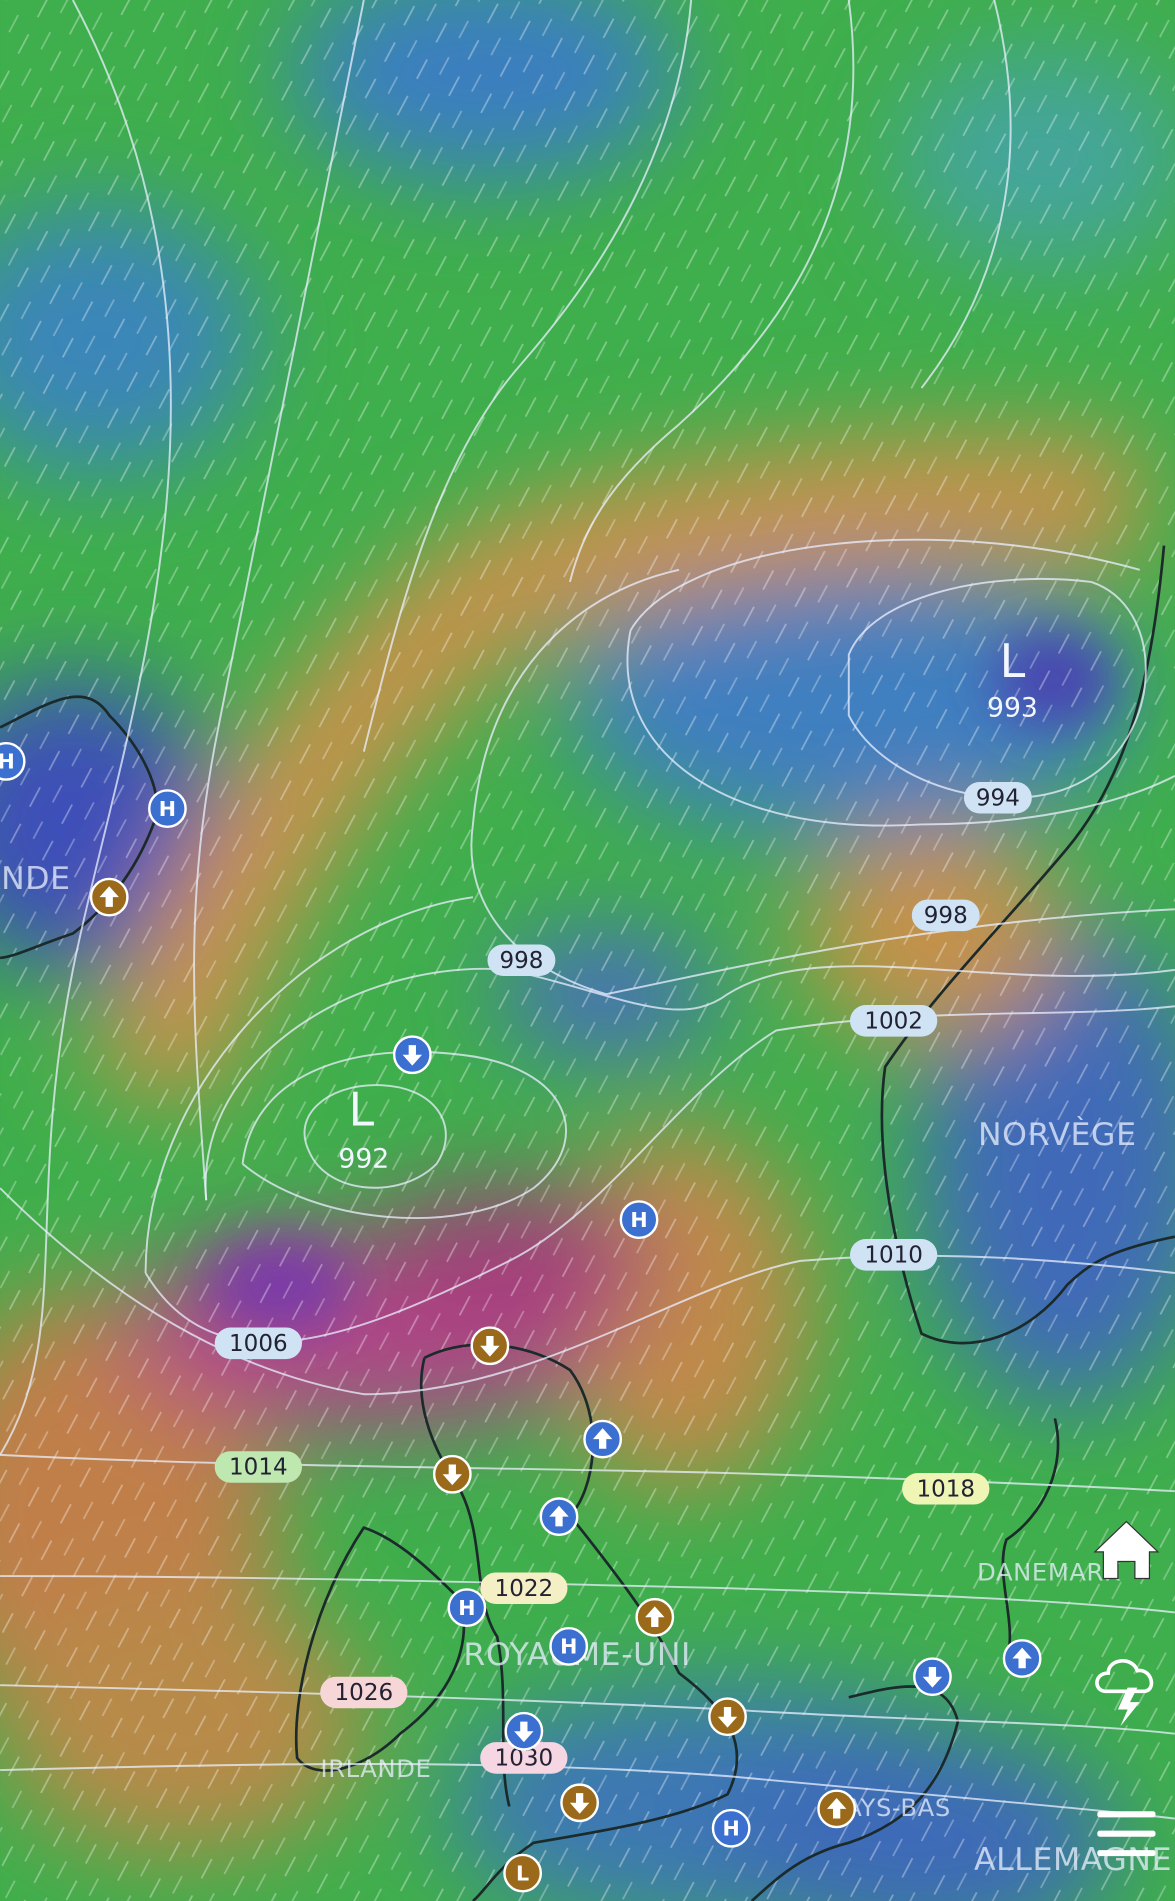 This screenshot has height=1901, width=1175. Describe the element at coordinates (1049, 1572) in the screenshot. I see `country-label: DANEMARK` at that location.